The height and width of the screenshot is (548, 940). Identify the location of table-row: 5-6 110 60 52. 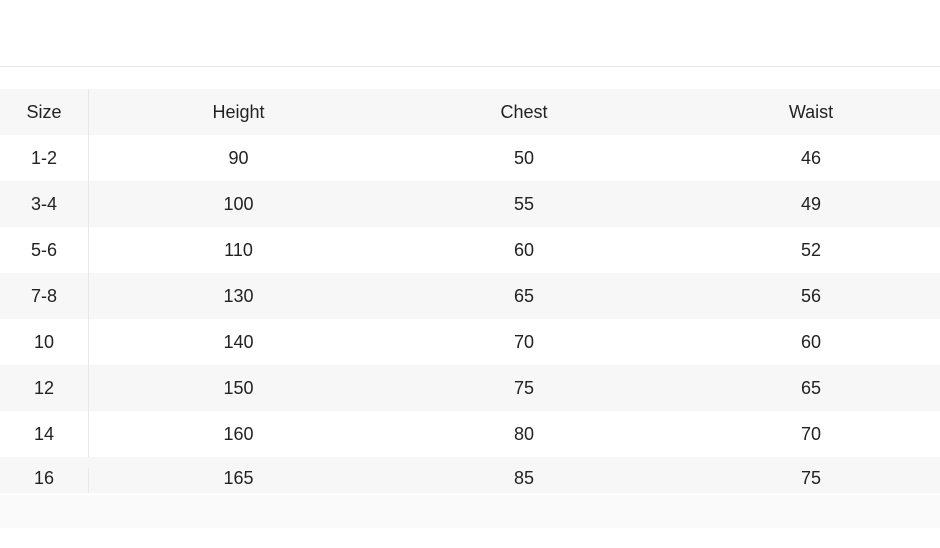
(470, 250).